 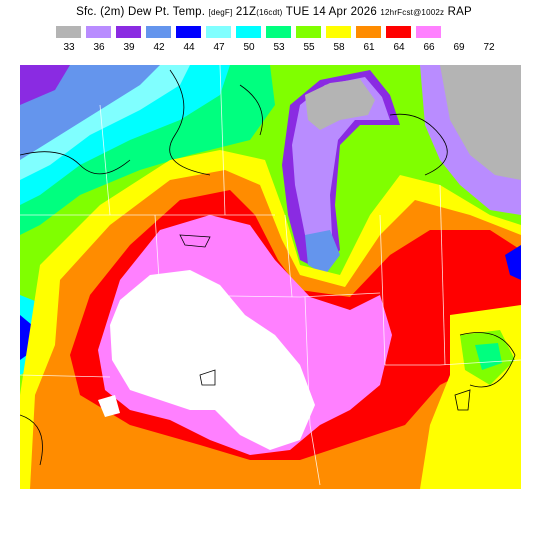 I want to click on region-lake-superior-gray, so click(x=340, y=104).